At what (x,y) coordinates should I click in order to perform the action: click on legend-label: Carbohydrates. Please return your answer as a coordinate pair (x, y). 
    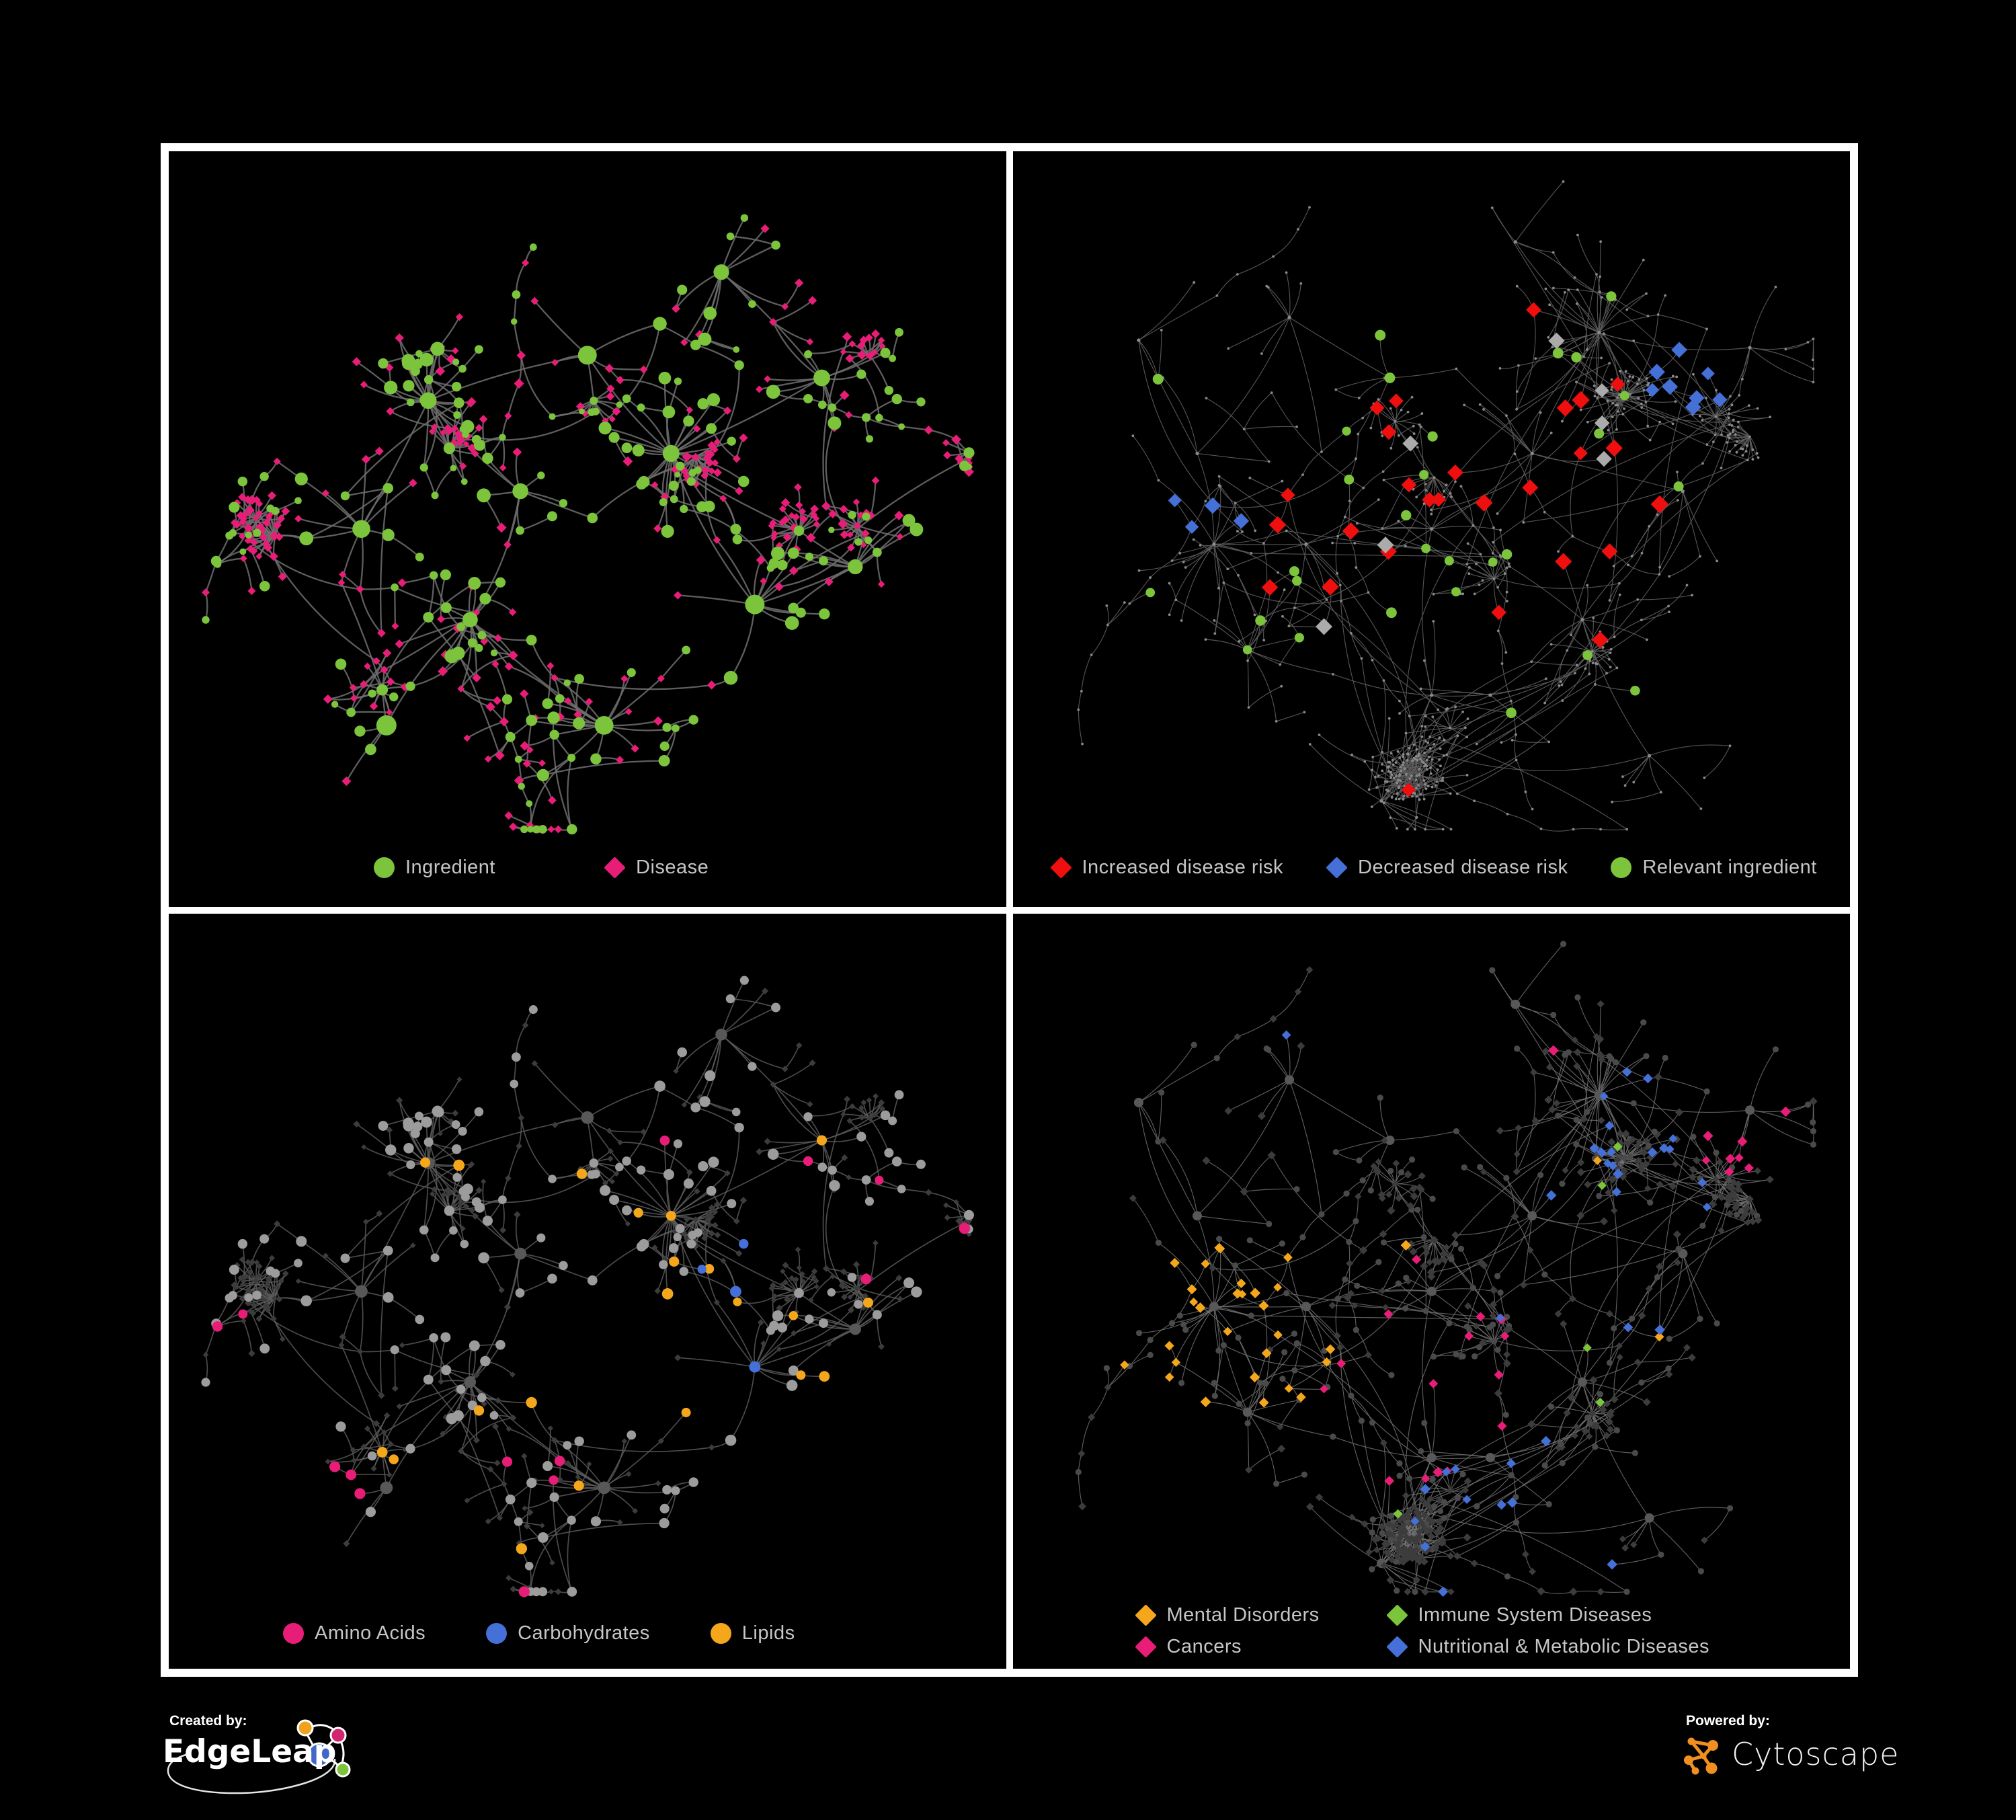
    Looking at the image, I should click on (584, 1633).